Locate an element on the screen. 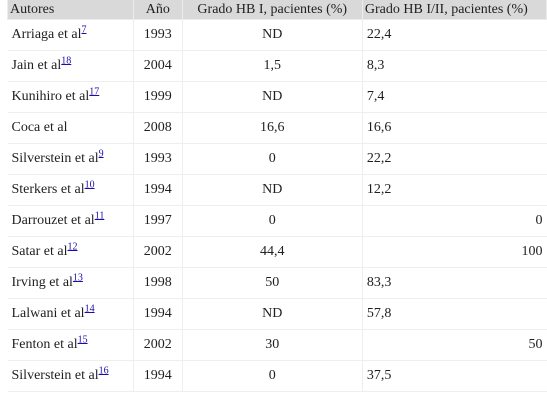 The width and height of the screenshot is (547, 404). author-cell: Jain et al18 is located at coordinates (70, 66).